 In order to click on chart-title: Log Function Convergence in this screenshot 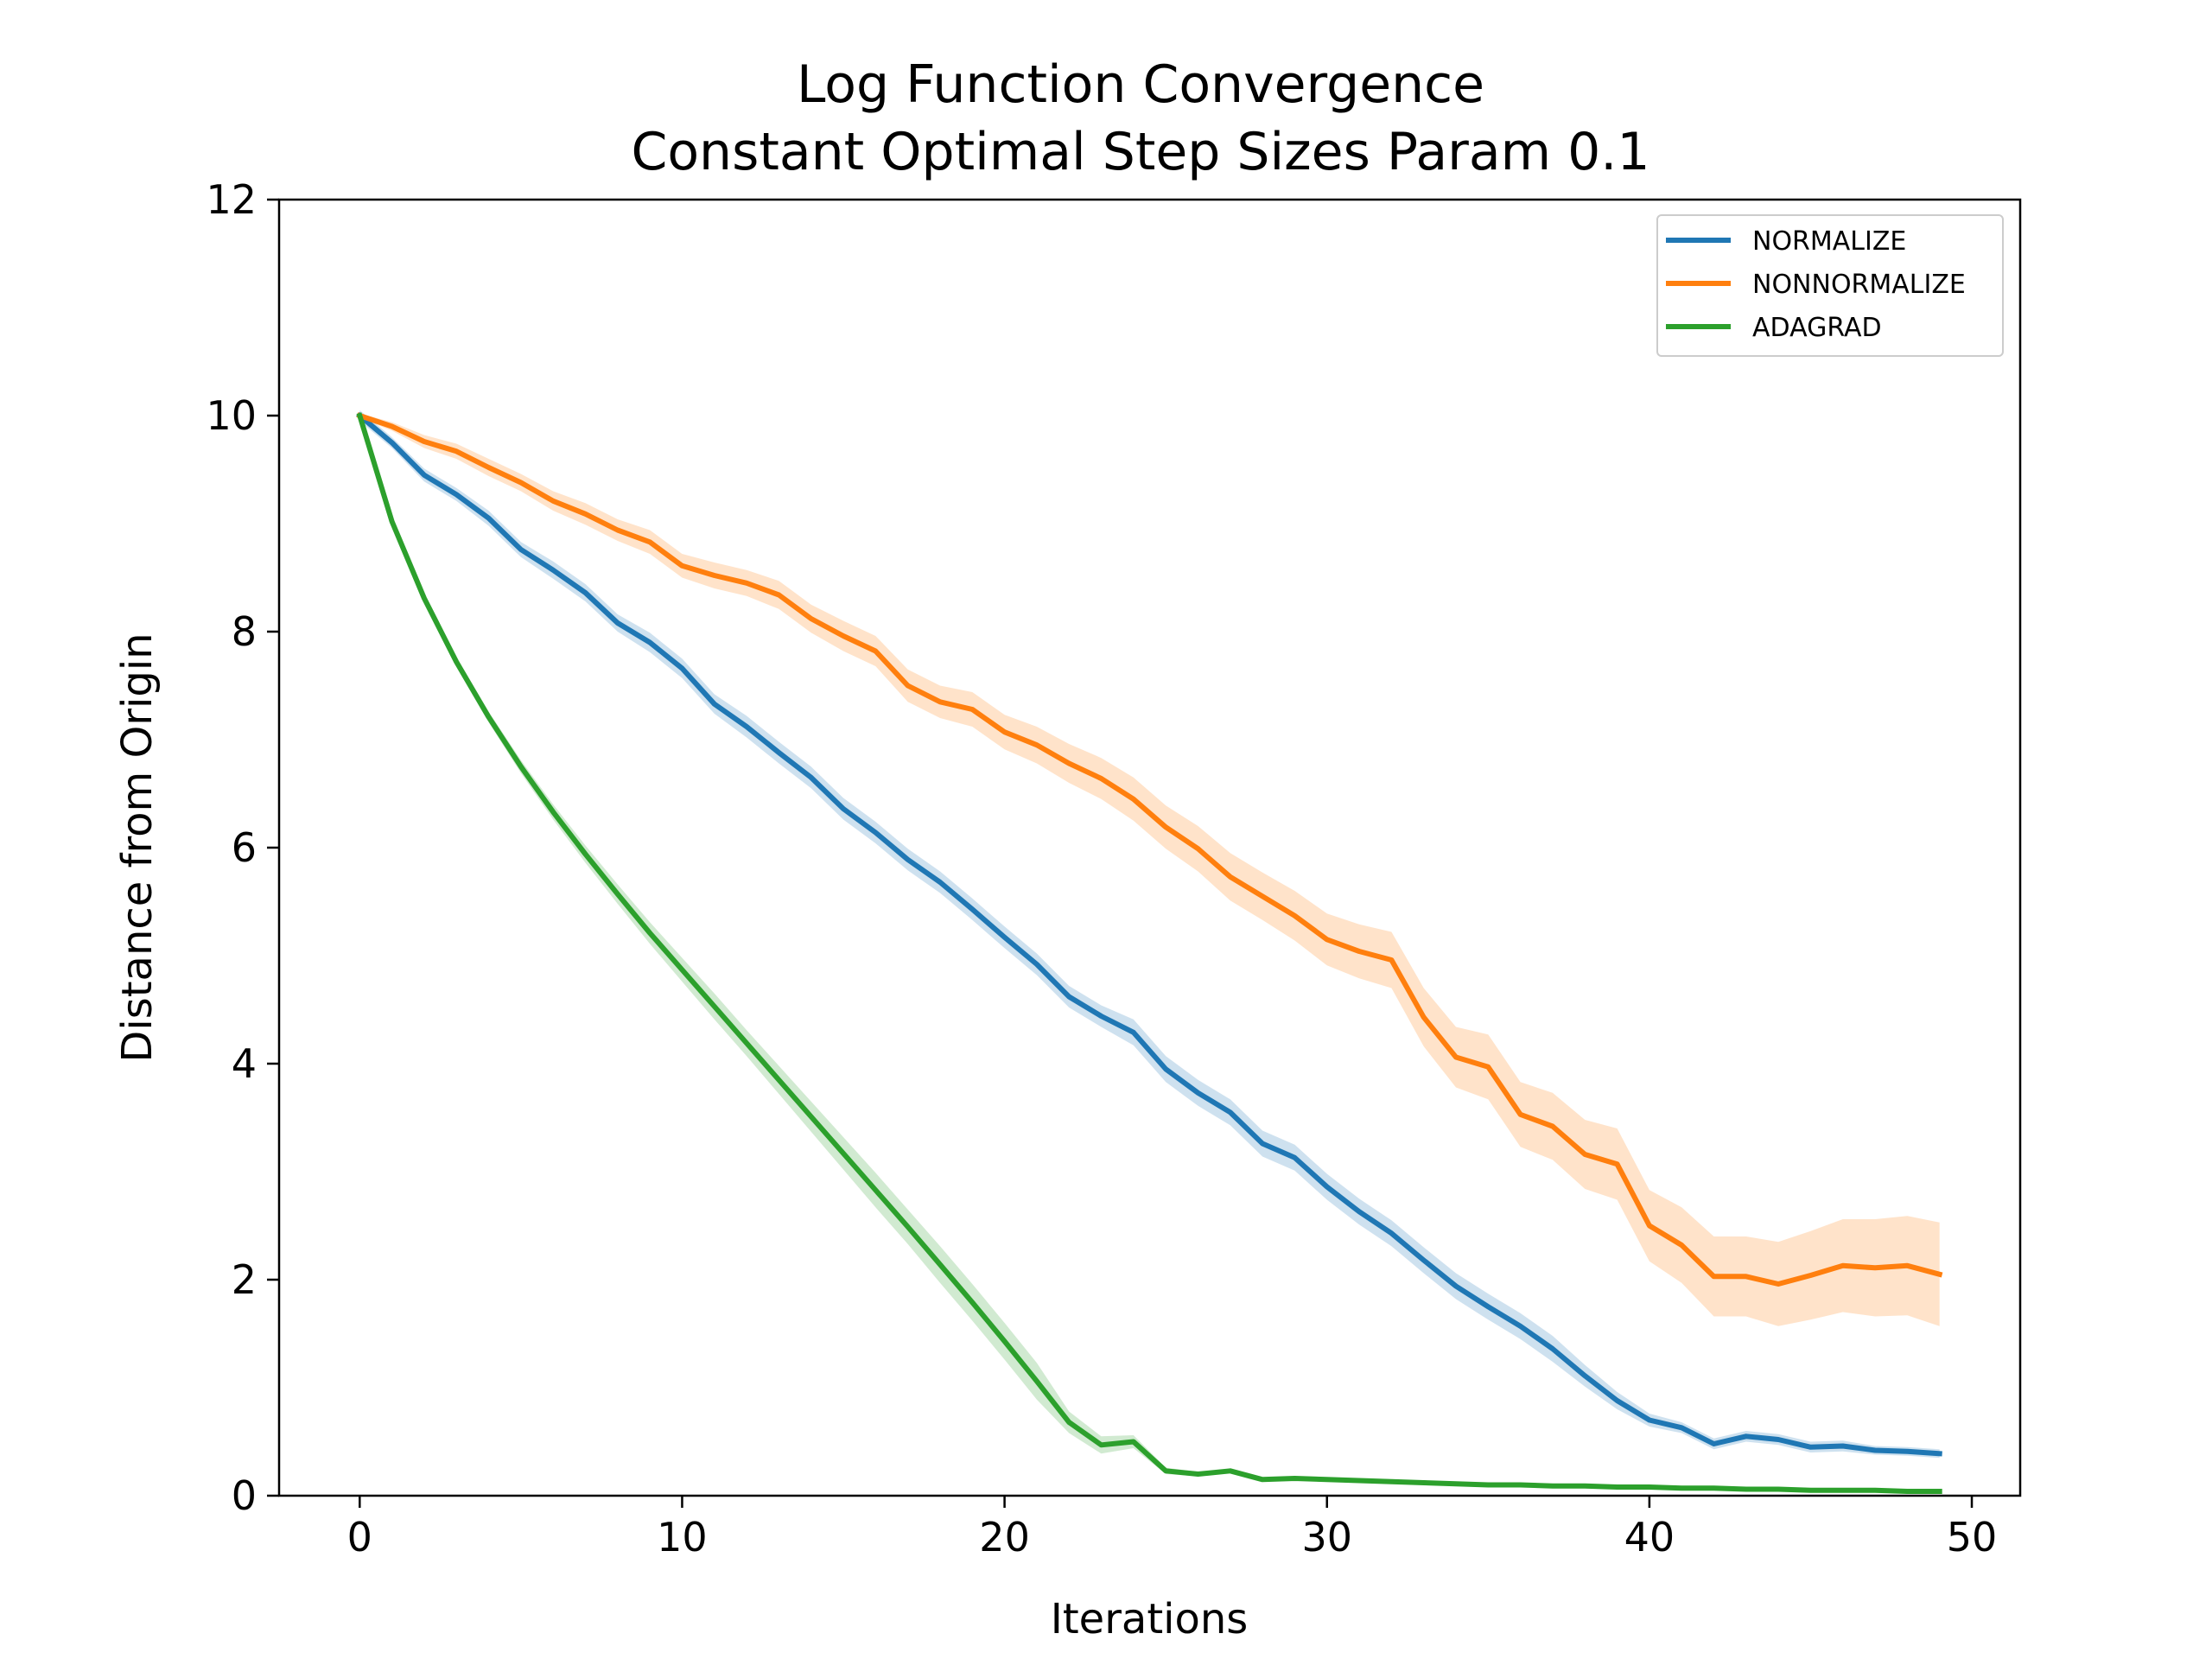, I will do `click(1140, 84)`.